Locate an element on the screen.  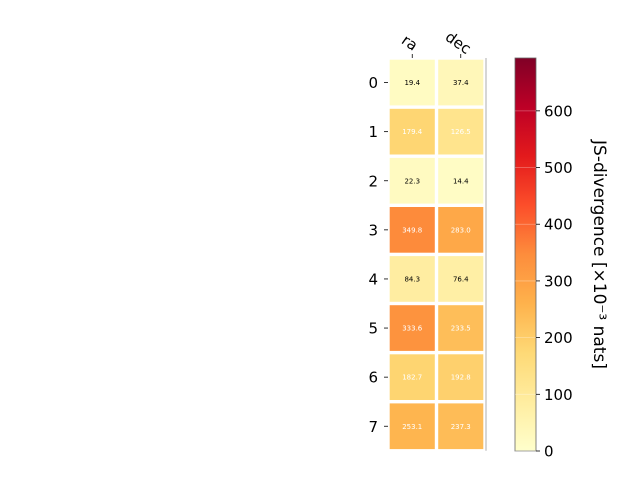
cell-value-label: 14.4 is located at coordinates (461, 181).